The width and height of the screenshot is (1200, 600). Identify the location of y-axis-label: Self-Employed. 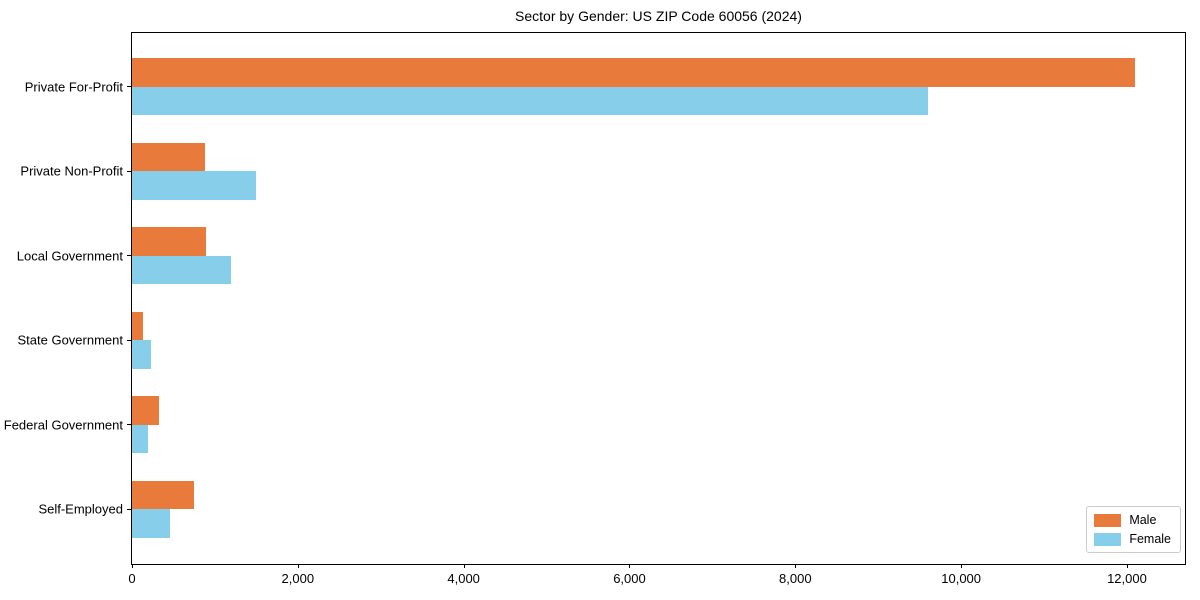
(80, 509).